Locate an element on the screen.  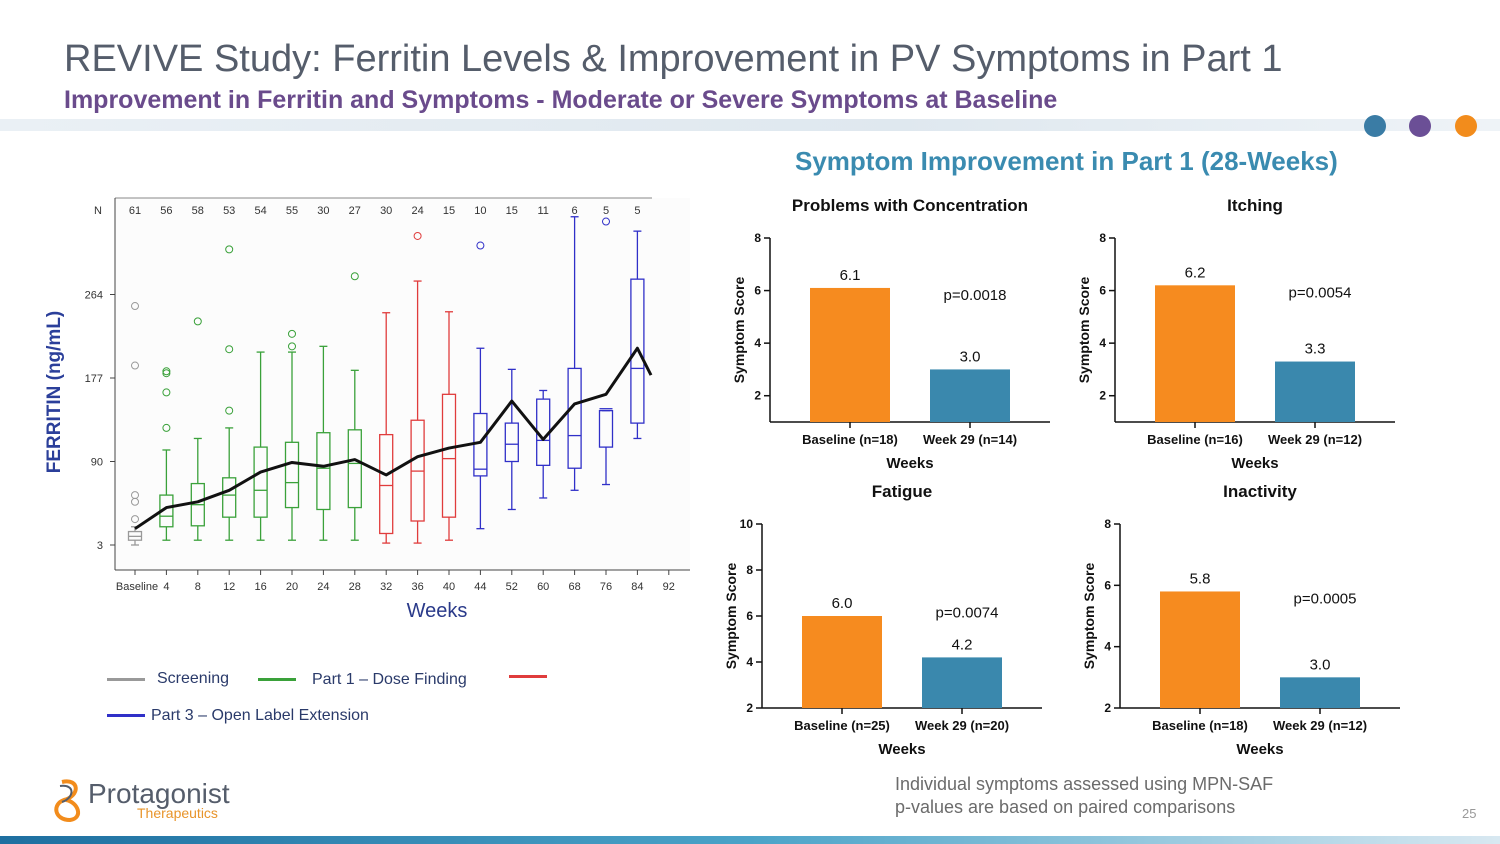
n-count-label: 53 is located at coordinates (229, 211).